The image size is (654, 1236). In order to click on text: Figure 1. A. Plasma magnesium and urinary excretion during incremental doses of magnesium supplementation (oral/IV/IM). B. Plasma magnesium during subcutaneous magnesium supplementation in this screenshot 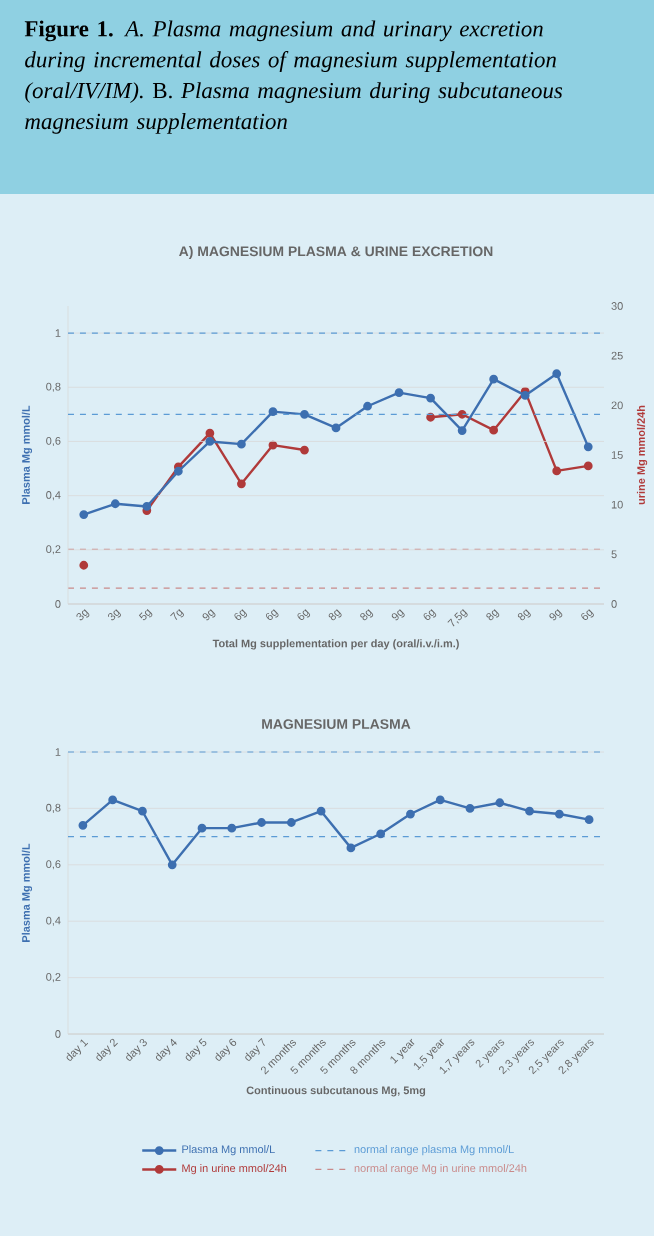, I will do `click(293, 77)`.